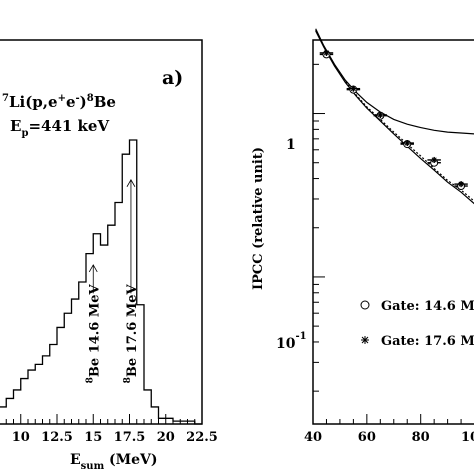 Image resolution: width=474 pixels, height=474 pixels. What do you see at coordinates (291, 341) in the screenshot?
I see `y-tick-label-0.1: 10-1` at bounding box center [291, 341].